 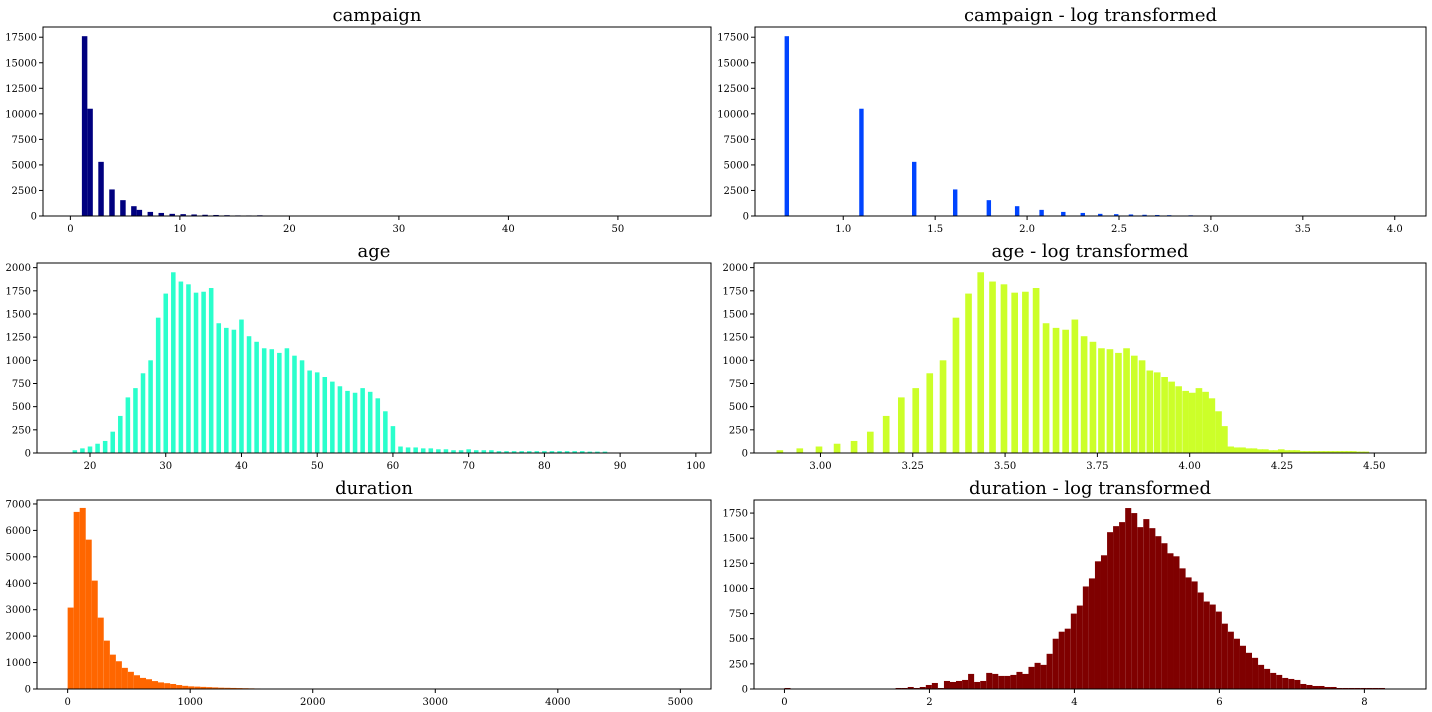 I want to click on x-tick-label: 30, so click(x=399, y=229).